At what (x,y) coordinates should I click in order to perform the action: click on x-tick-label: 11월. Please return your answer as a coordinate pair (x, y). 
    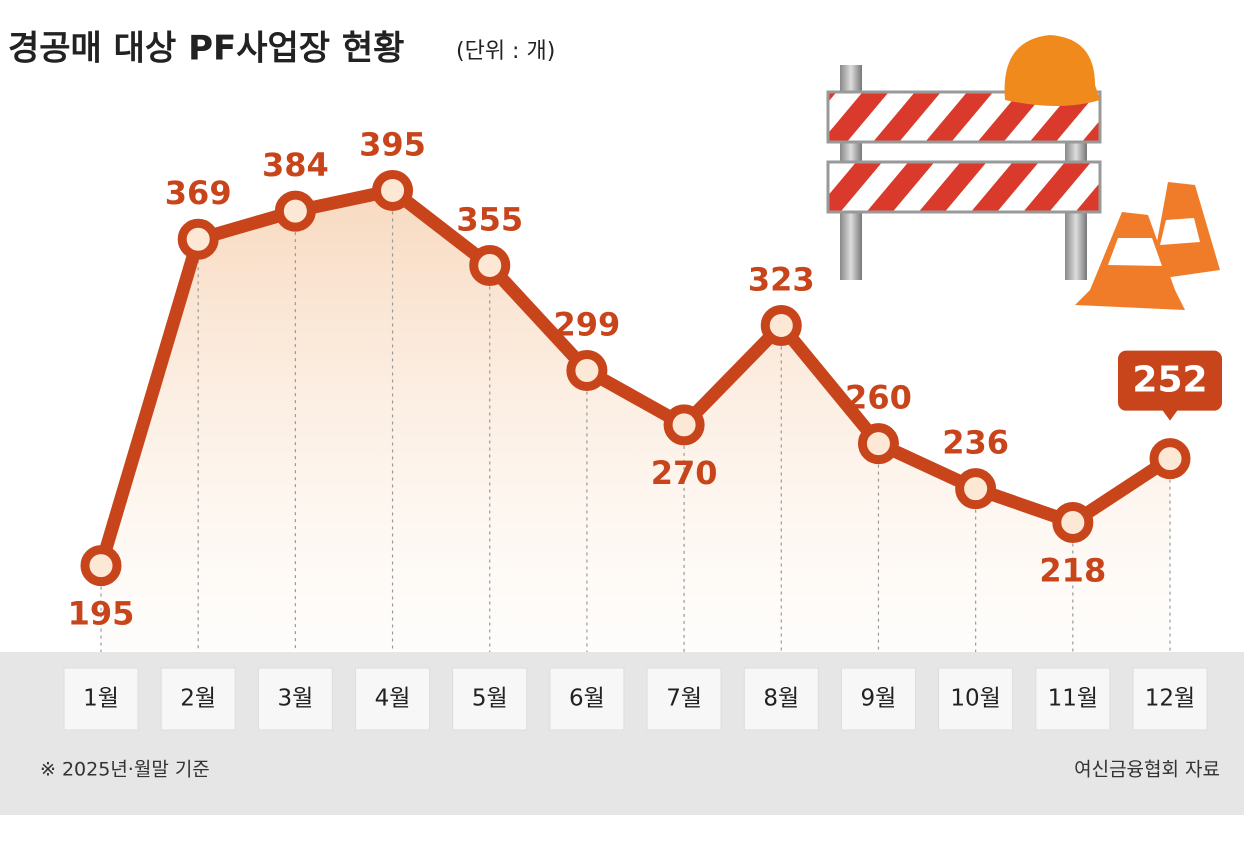
    Looking at the image, I should click on (1073, 699).